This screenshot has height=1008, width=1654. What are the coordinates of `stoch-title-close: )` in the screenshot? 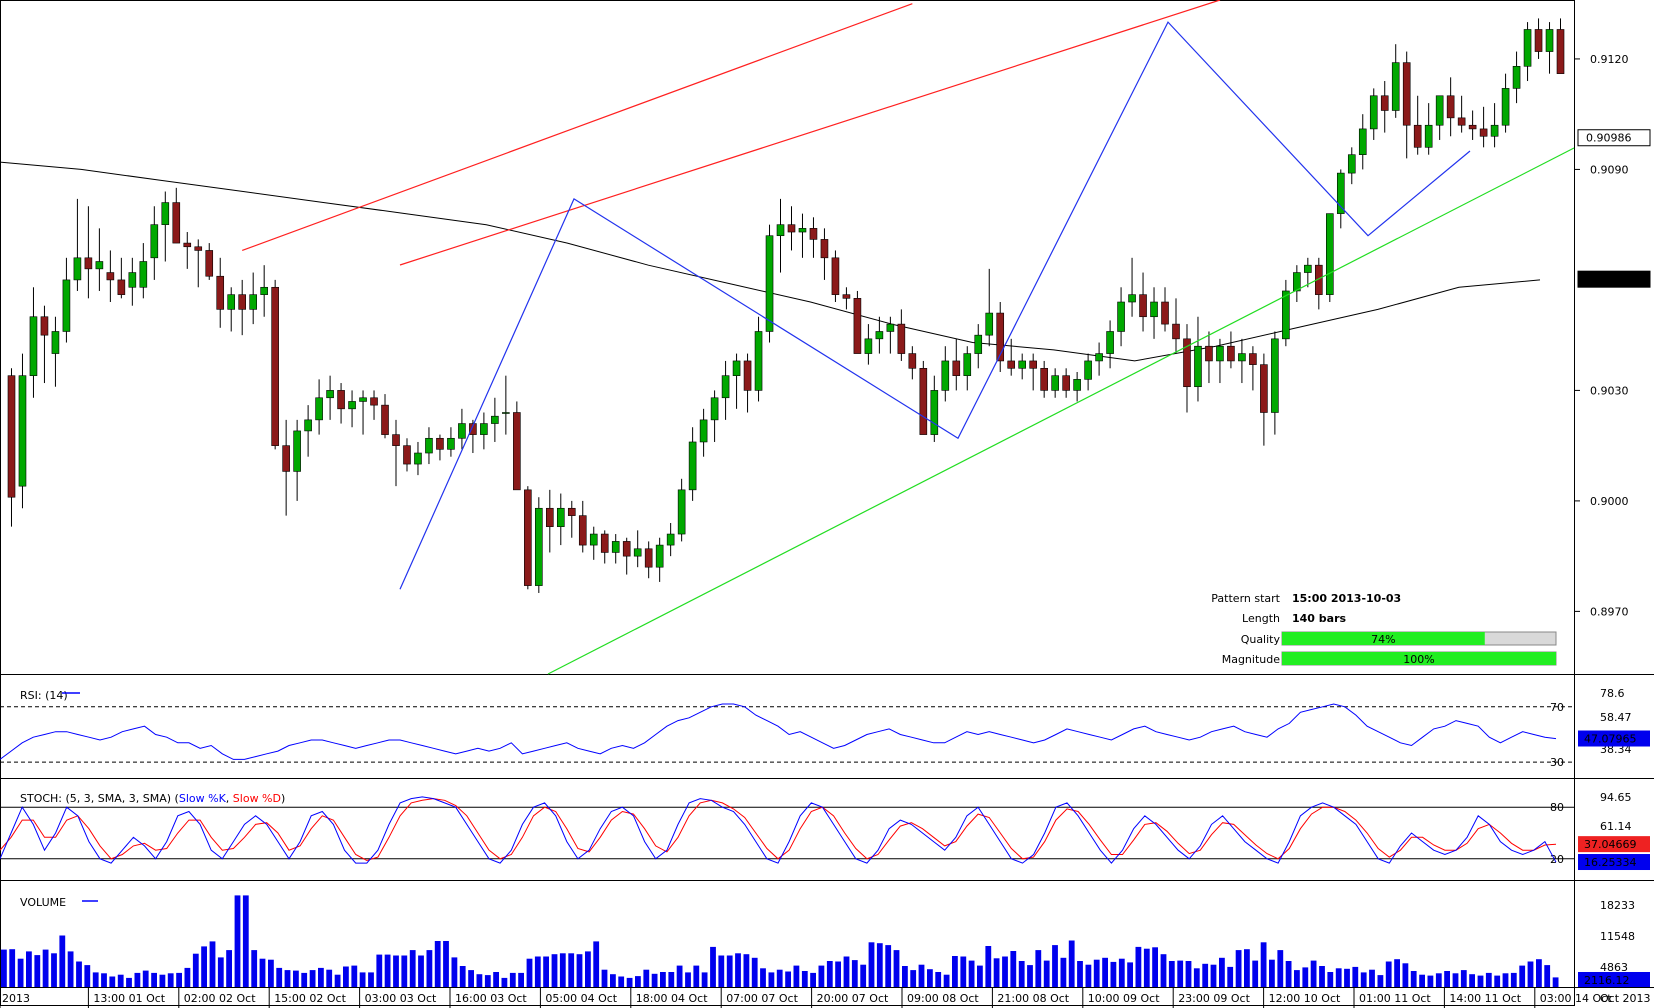 It's located at (283, 798).